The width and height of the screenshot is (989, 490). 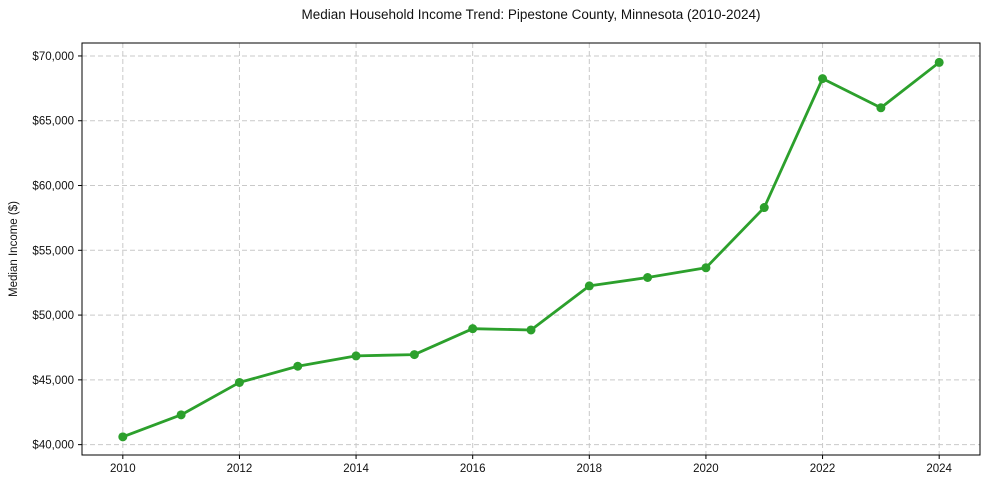 What do you see at coordinates (473, 469) in the screenshot?
I see `x-tick-label: 2016` at bounding box center [473, 469].